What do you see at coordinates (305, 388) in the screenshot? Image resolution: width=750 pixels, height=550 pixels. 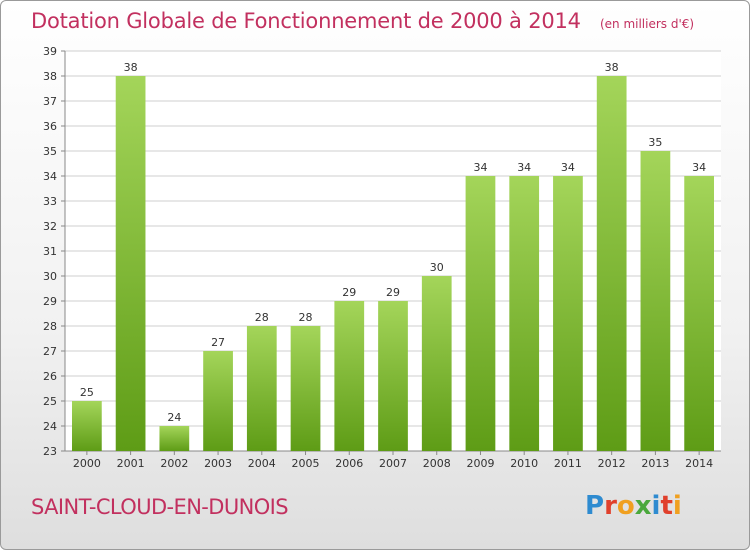 I see `bar-2005` at bounding box center [305, 388].